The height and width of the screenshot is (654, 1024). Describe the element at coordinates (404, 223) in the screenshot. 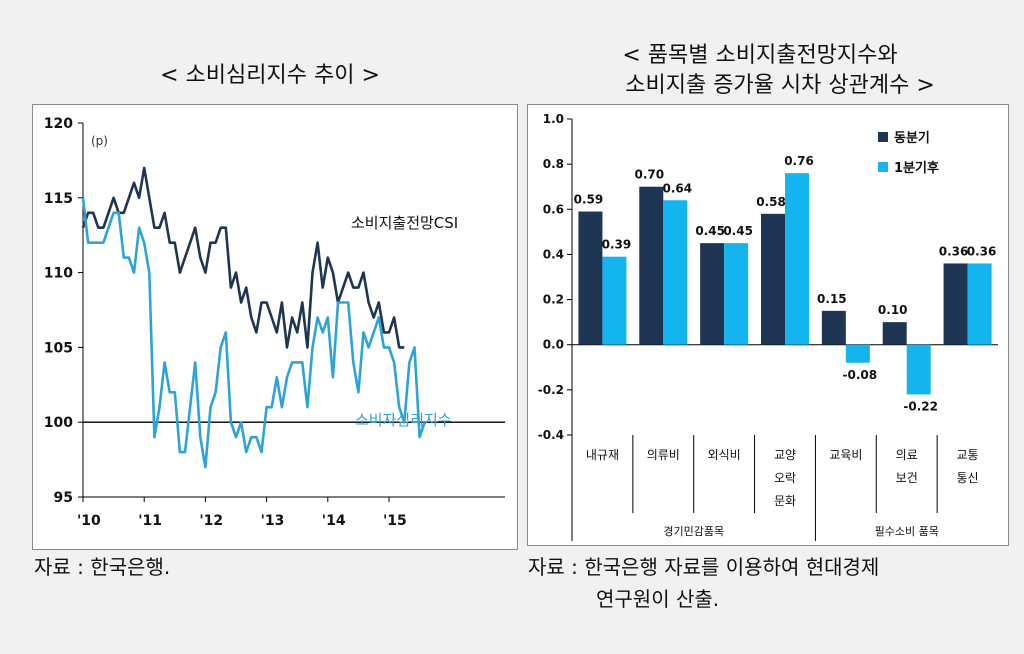

I see `series-label-consumption-outlook: 소비지출전망CSI` at that location.